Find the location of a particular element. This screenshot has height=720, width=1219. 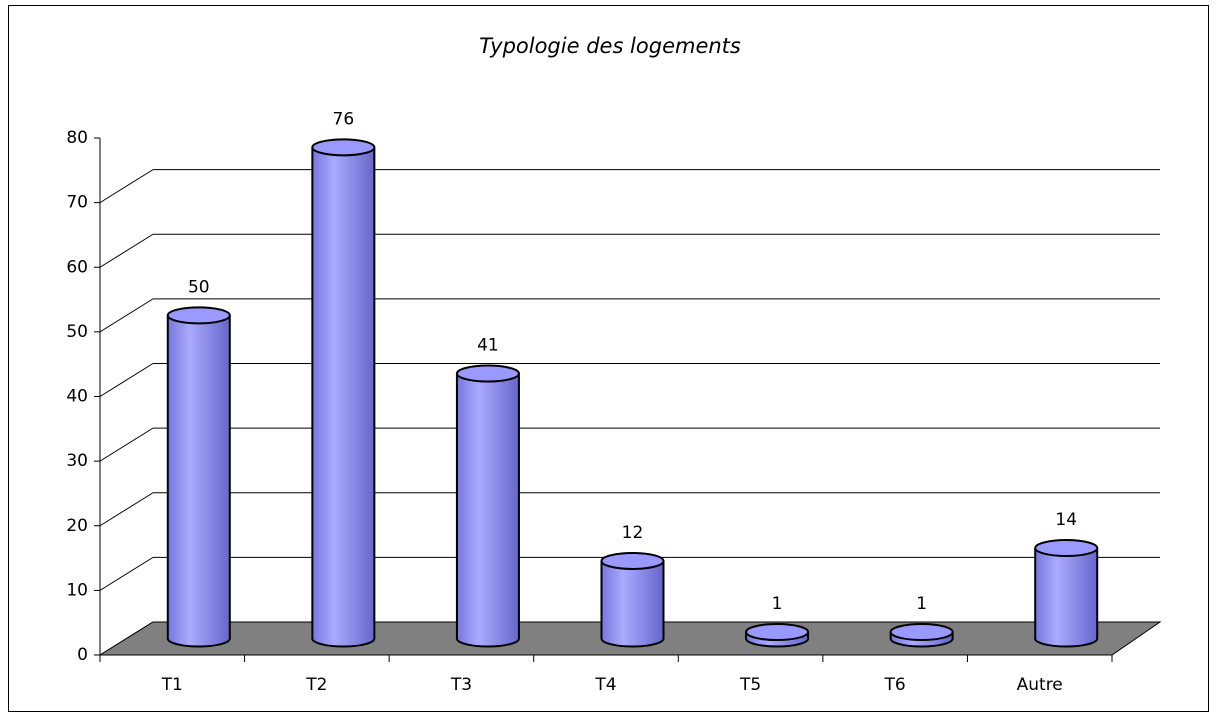

chart-title: Typologie des logements is located at coordinates (610, 46).